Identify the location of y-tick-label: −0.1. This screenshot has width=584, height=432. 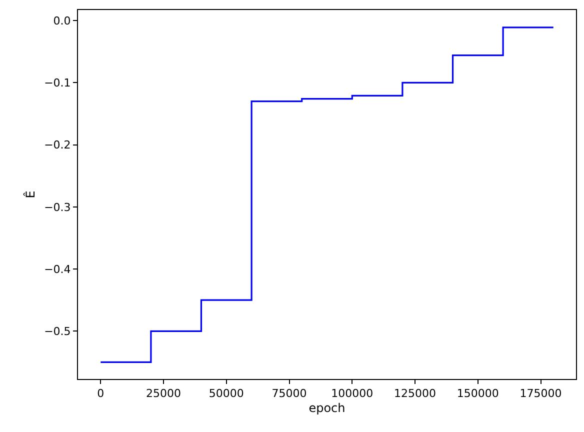
(57, 83).